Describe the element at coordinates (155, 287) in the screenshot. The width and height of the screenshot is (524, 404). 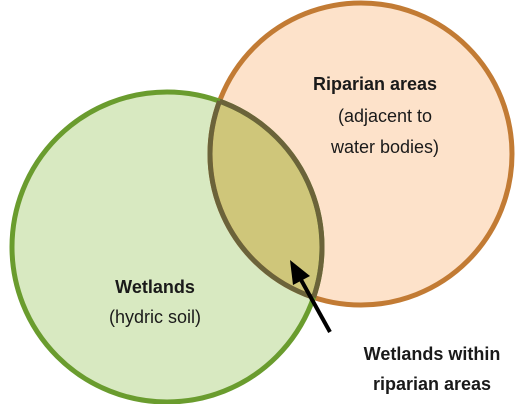
I see `set-title: Wetlands` at that location.